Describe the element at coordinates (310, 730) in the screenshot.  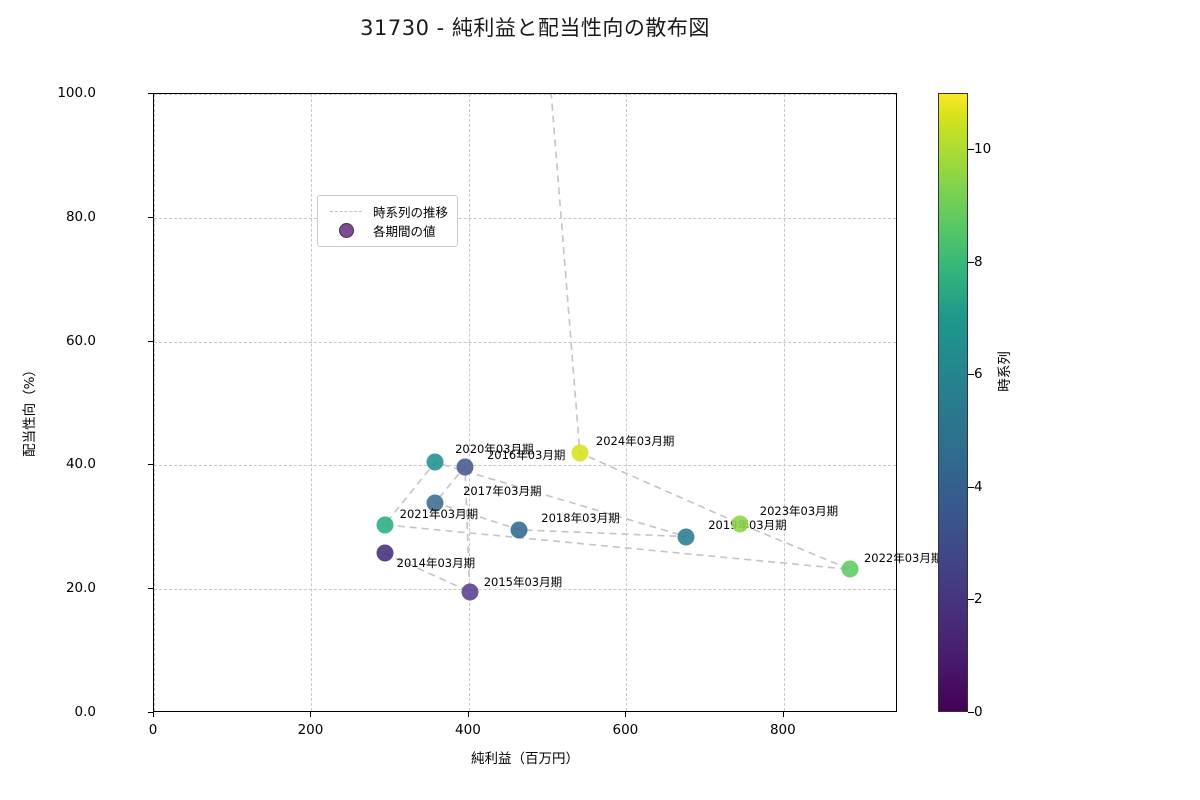
I see `x-tick-label: 200` at that location.